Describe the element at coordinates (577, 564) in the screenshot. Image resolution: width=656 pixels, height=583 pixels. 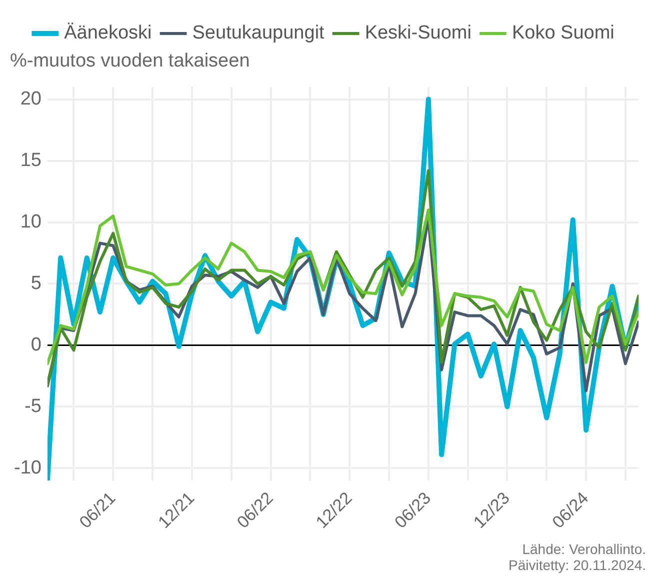
I see `text: Päivitetty: 20.11.2024.` at that location.